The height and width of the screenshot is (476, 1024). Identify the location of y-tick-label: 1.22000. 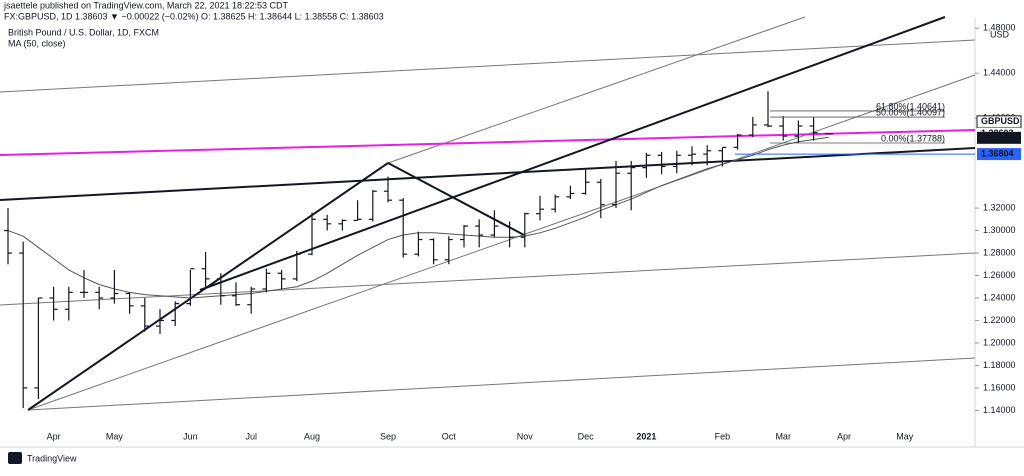
(999, 320).